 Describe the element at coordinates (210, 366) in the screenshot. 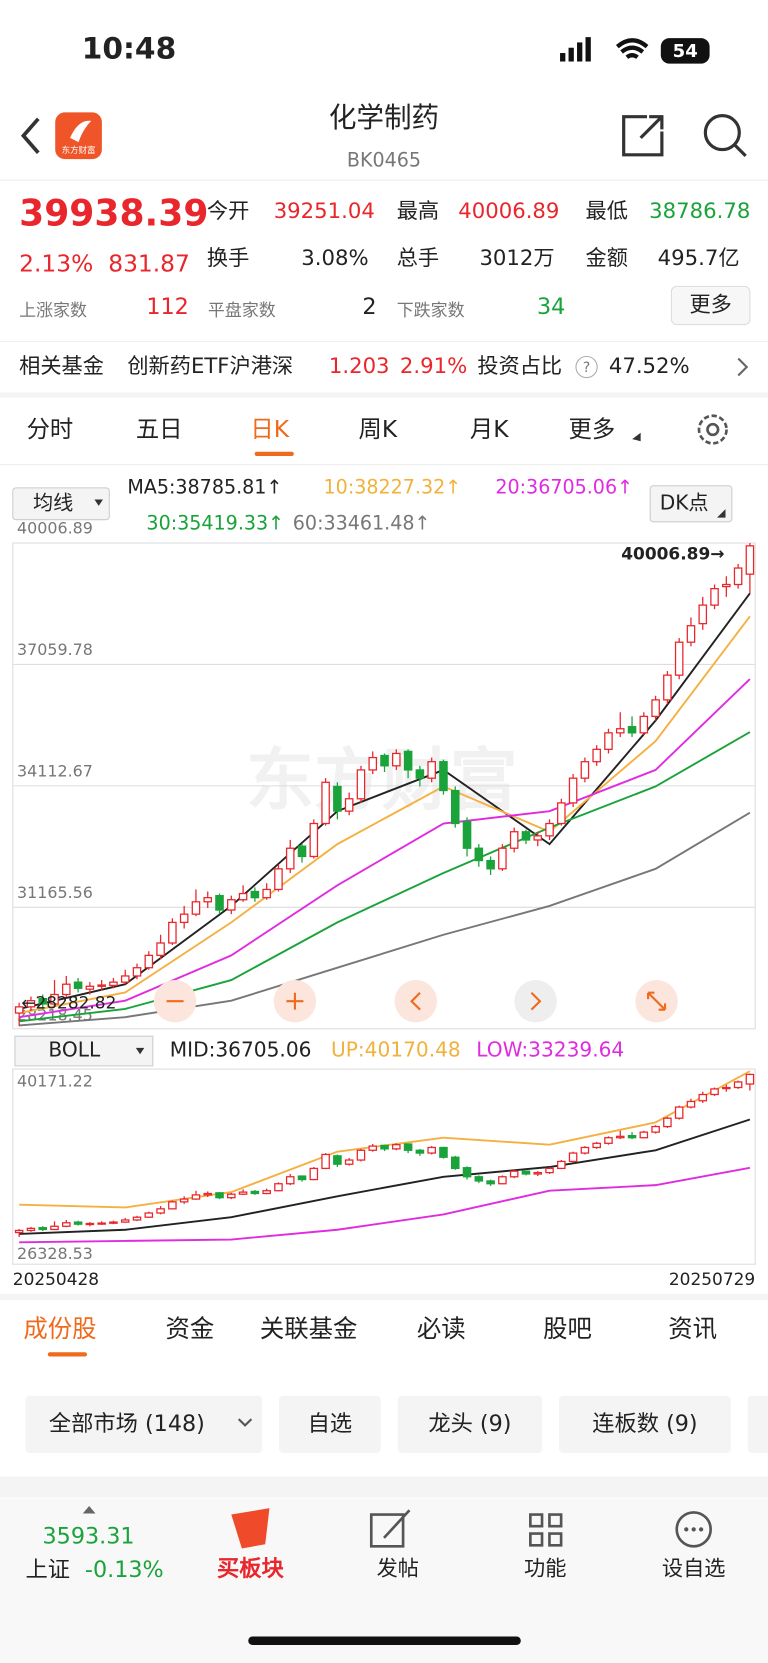

I see `fund-name: 创新药ETF沪港深` at that location.